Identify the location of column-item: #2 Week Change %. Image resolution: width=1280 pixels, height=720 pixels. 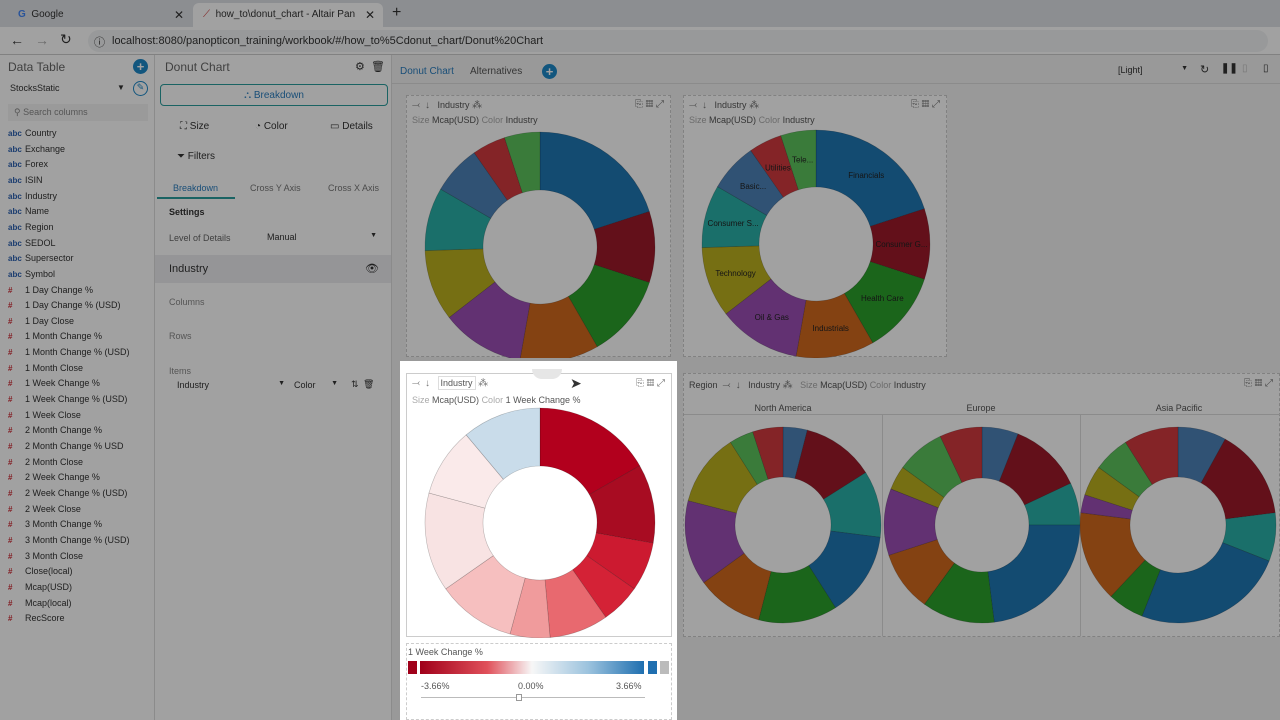
(54, 477).